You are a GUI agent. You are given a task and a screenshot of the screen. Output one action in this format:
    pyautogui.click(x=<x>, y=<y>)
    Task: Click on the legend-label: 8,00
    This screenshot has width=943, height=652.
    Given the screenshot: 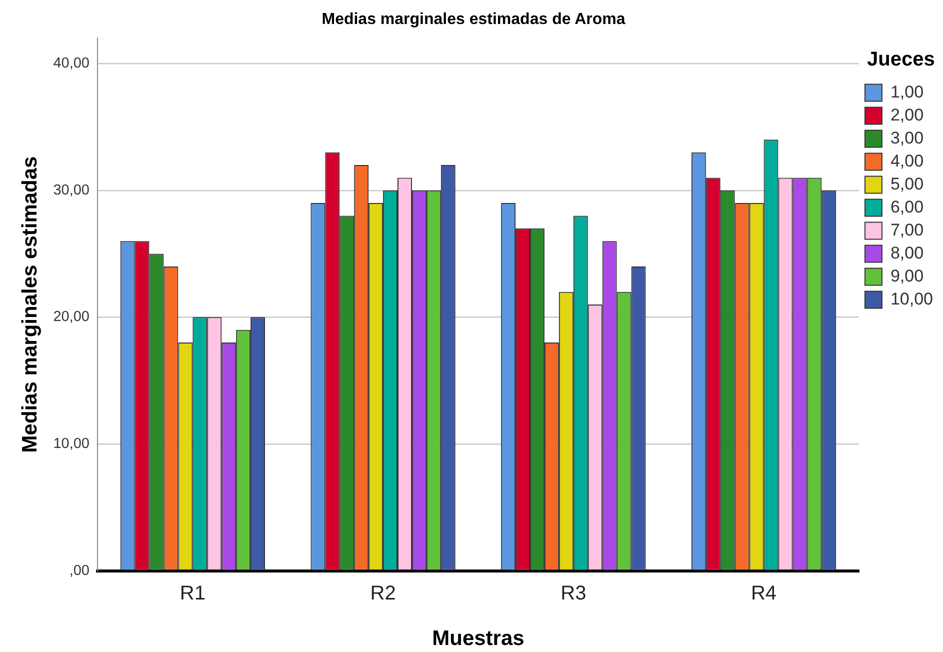 What is the action you would take?
    pyautogui.click(x=907, y=252)
    